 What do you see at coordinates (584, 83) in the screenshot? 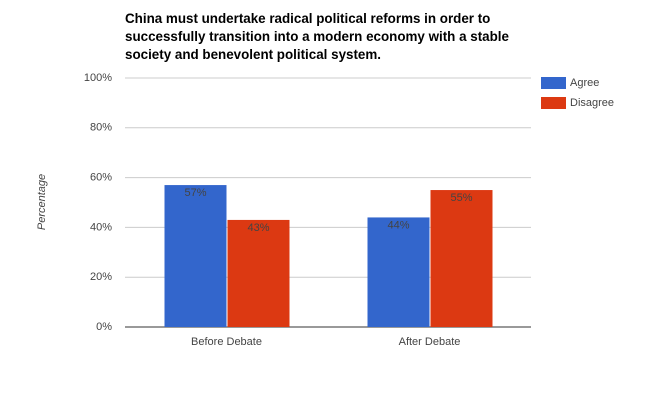
I see `legend-label: Agree` at bounding box center [584, 83].